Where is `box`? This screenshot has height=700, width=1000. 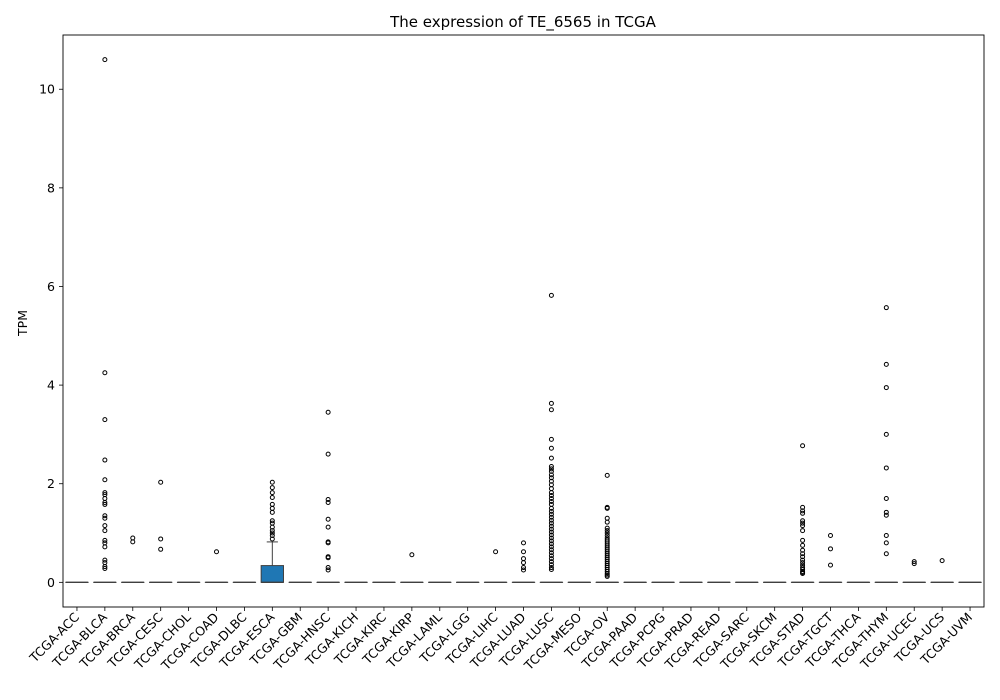 box is located at coordinates (272, 574).